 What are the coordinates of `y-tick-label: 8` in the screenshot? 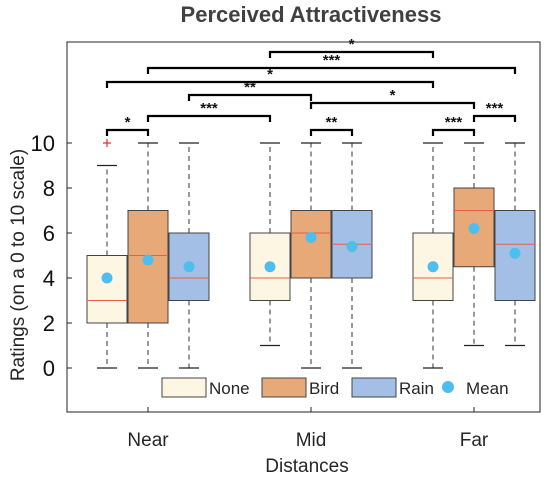 It's located at (49, 188).